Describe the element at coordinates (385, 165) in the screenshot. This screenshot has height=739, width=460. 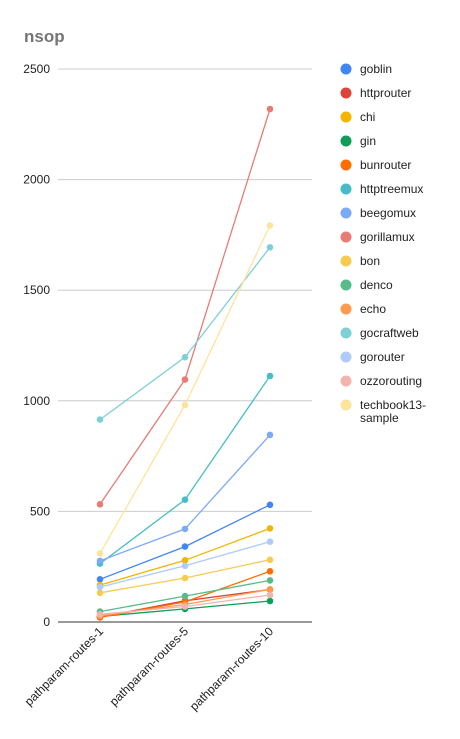
I see `legend-label: bunrouter` at that location.